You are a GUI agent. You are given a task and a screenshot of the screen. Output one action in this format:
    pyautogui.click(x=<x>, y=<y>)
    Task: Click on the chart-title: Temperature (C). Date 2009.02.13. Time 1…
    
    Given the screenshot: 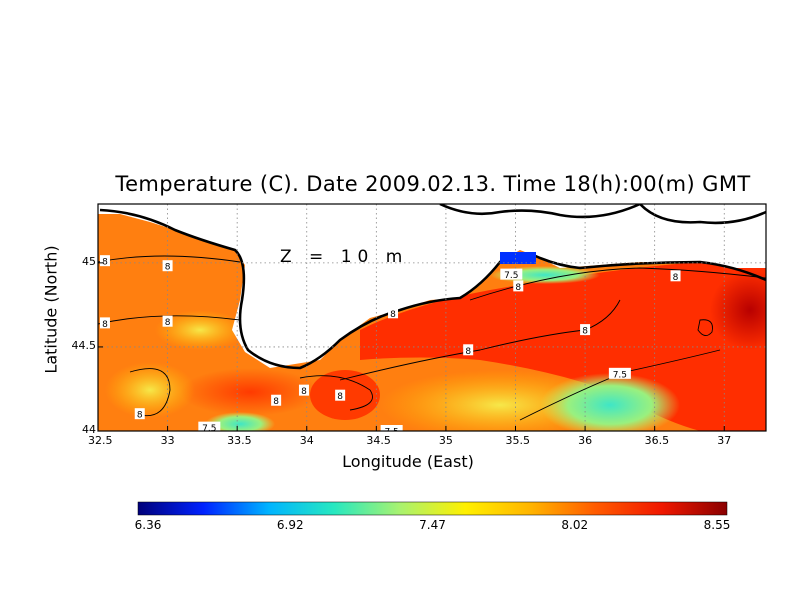 What is the action you would take?
    pyautogui.click(x=433, y=184)
    